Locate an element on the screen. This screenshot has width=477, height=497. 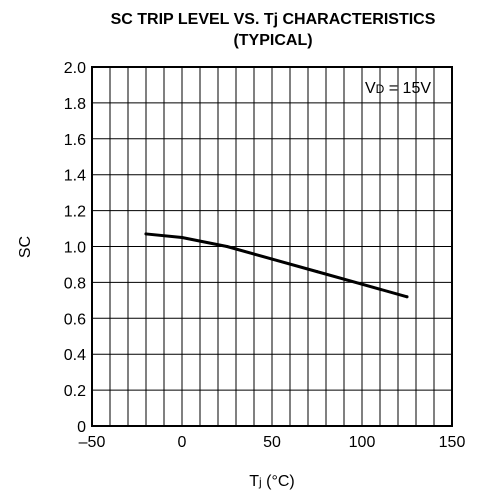
x-tick-label: 0 is located at coordinates (182, 442).